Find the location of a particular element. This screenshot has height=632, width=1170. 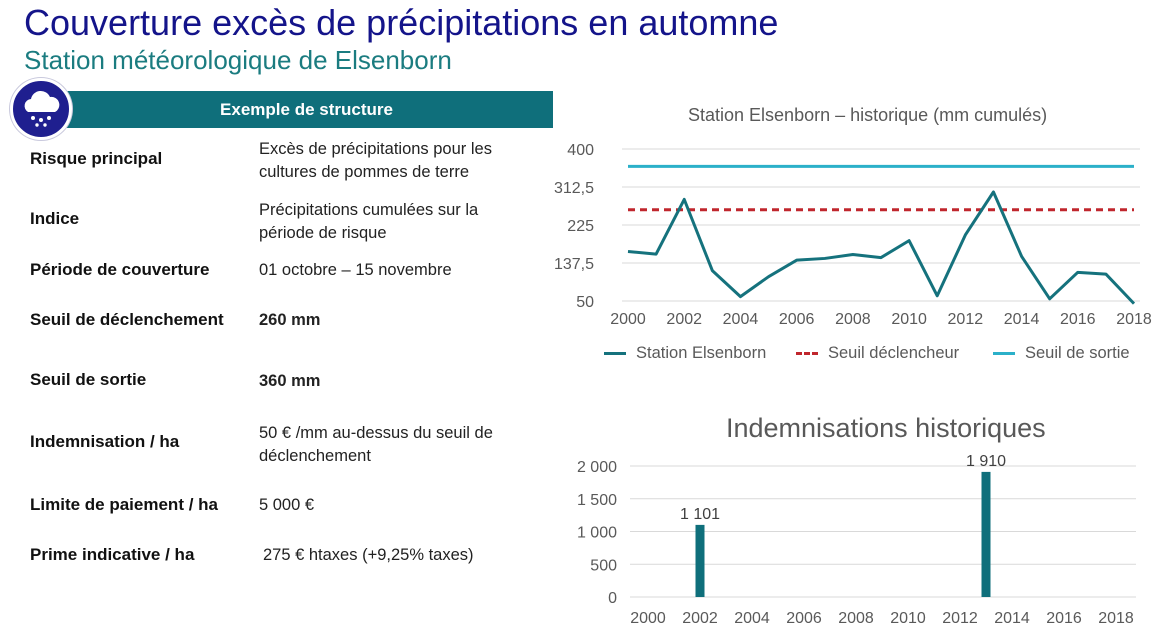

row-label: Seuil de déclenchement is located at coordinates (127, 319).